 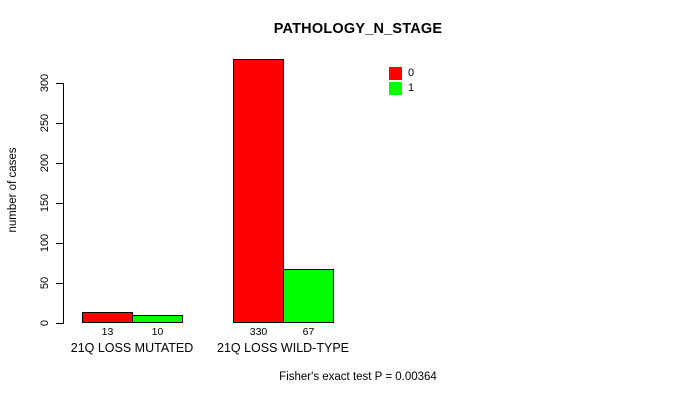 I want to click on legend-item-0: 0, so click(x=401, y=73).